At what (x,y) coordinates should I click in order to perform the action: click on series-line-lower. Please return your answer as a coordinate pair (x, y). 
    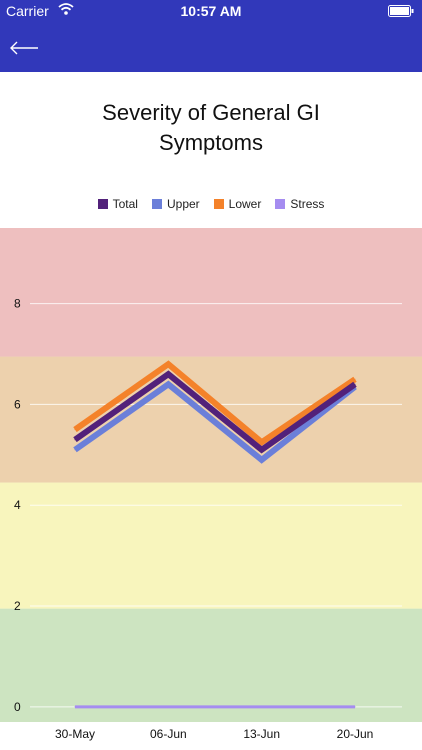
    Looking at the image, I should click on (215, 403).